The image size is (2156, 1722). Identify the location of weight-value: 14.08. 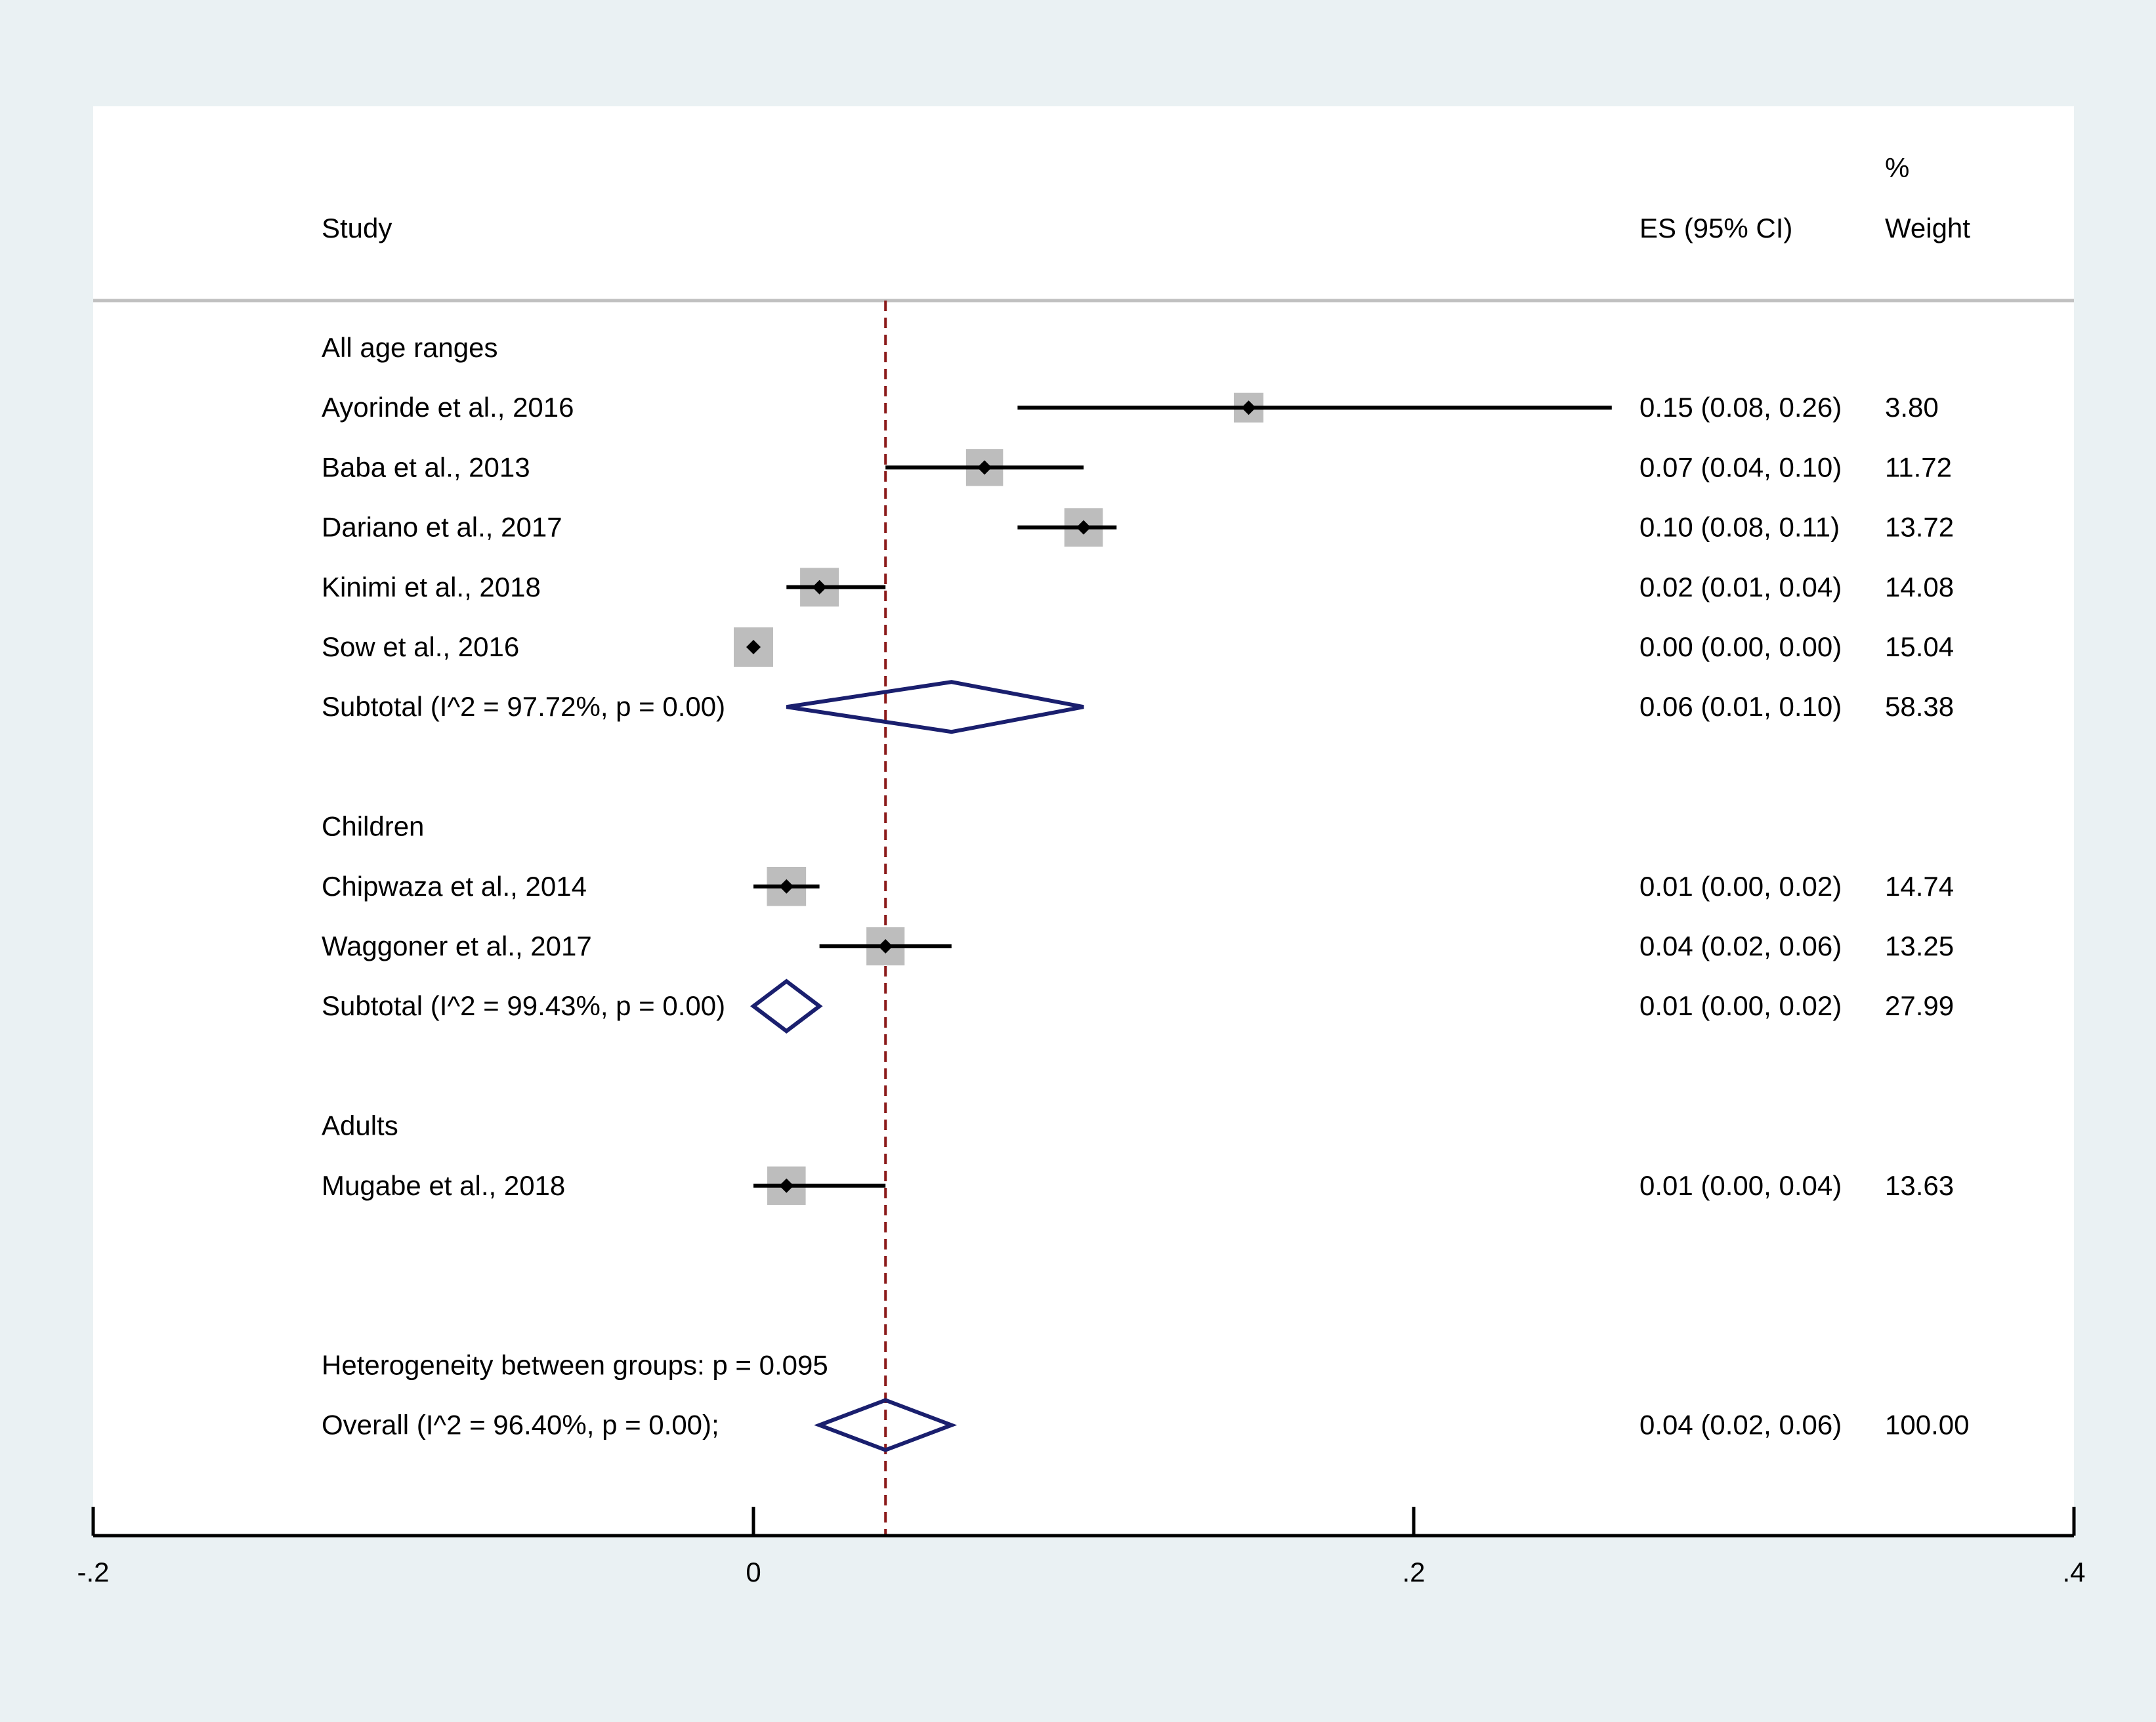
(1919, 587).